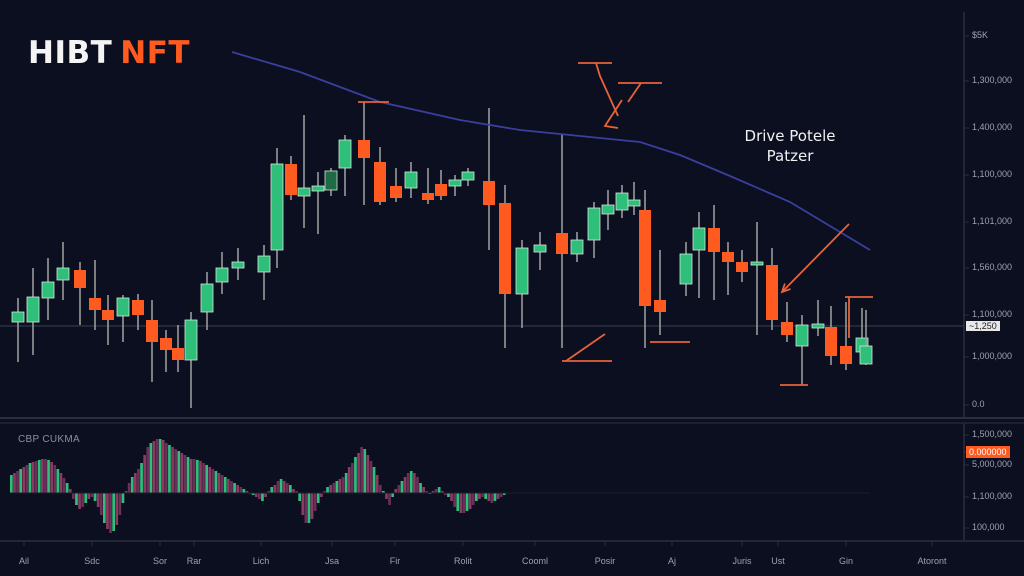 The height and width of the screenshot is (576, 1024). I want to click on x-axis-label: Lich, so click(261, 561).